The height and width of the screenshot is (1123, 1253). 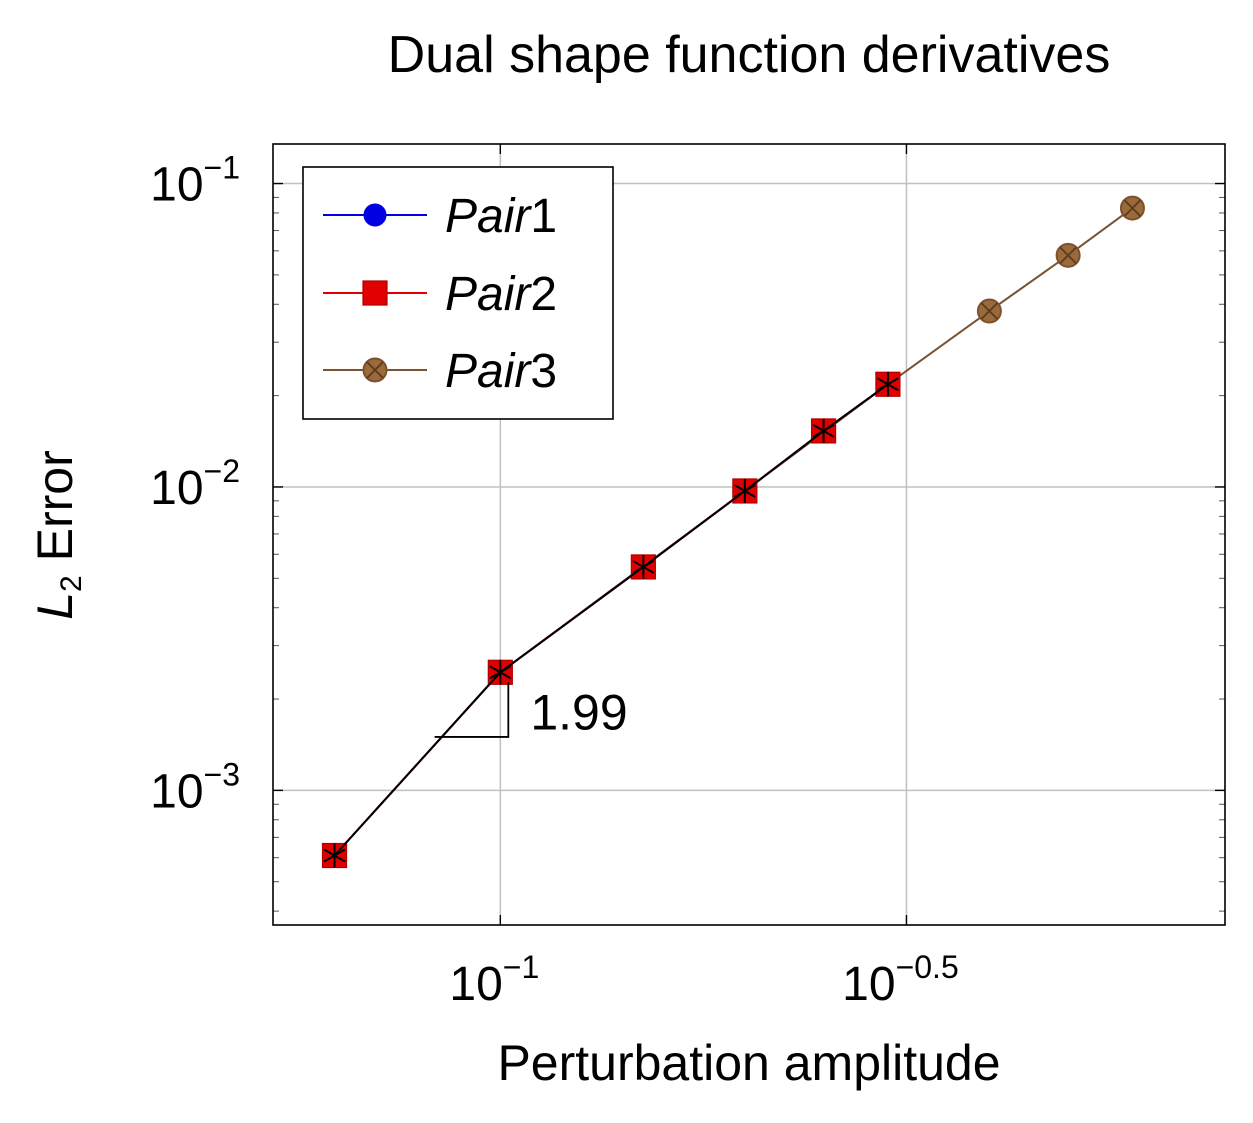 I want to click on y-axis-label-rest: Error, so click(x=55, y=512).